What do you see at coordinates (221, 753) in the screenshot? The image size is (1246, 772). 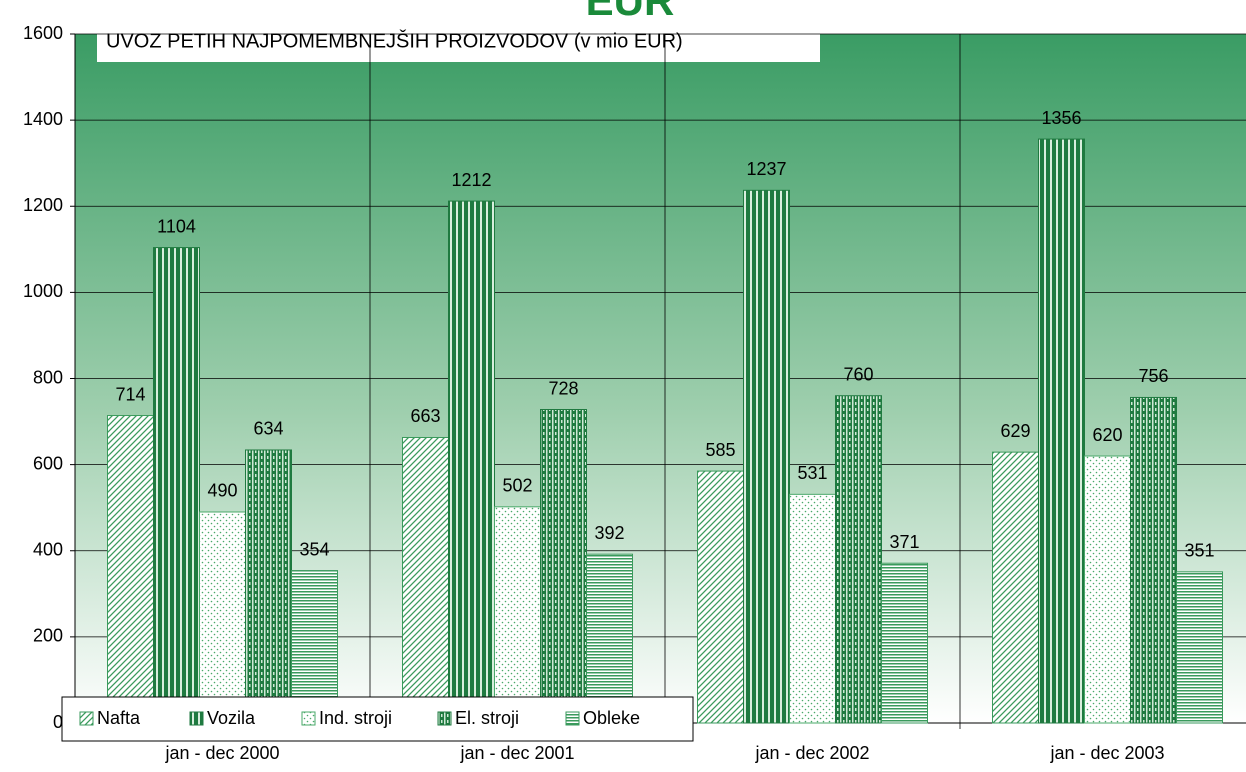 I see `x-tick-label: jan - dec 2000` at bounding box center [221, 753].